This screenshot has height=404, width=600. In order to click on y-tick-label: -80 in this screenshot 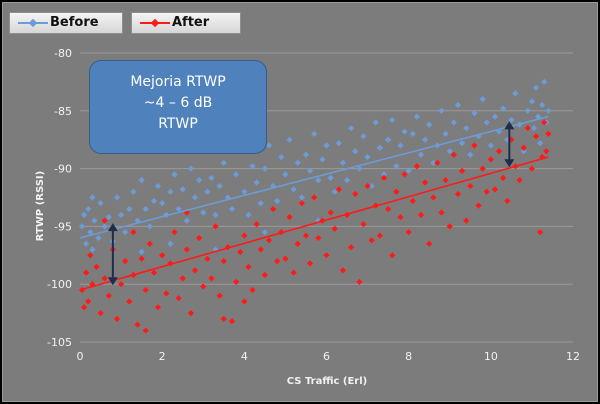, I will do `click(63, 53)`.